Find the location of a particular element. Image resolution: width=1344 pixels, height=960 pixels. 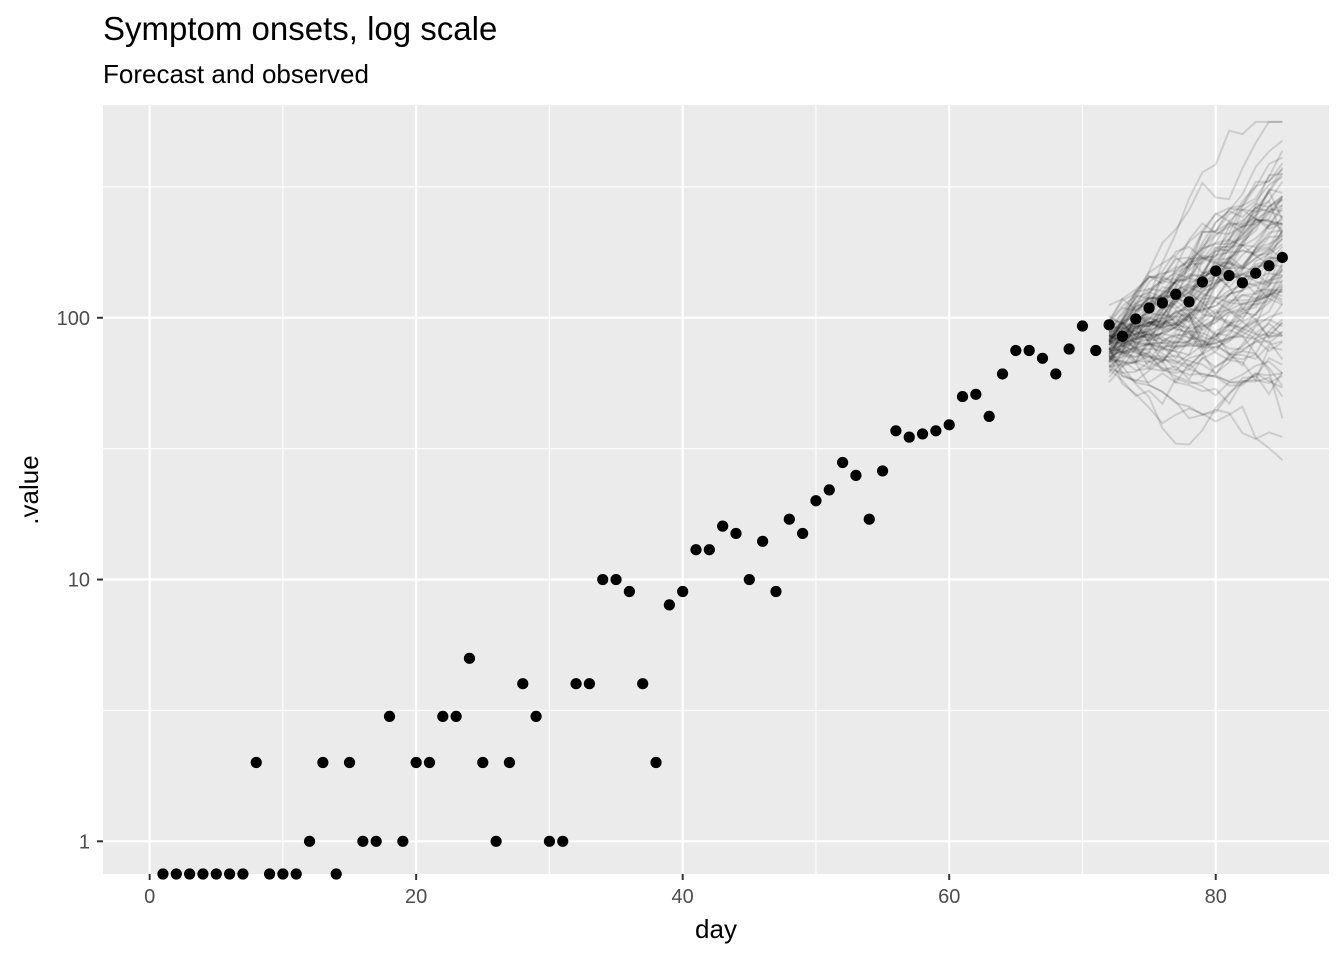

chart-title: Symptom onsets, log scale is located at coordinates (300, 28).